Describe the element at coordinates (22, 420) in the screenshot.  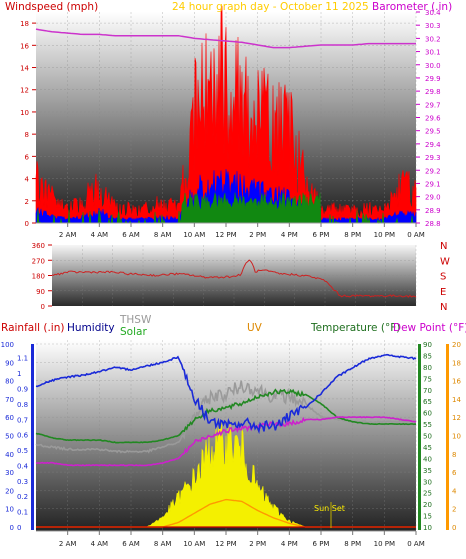
I see `rain-tick-label: 0.7` at that location.